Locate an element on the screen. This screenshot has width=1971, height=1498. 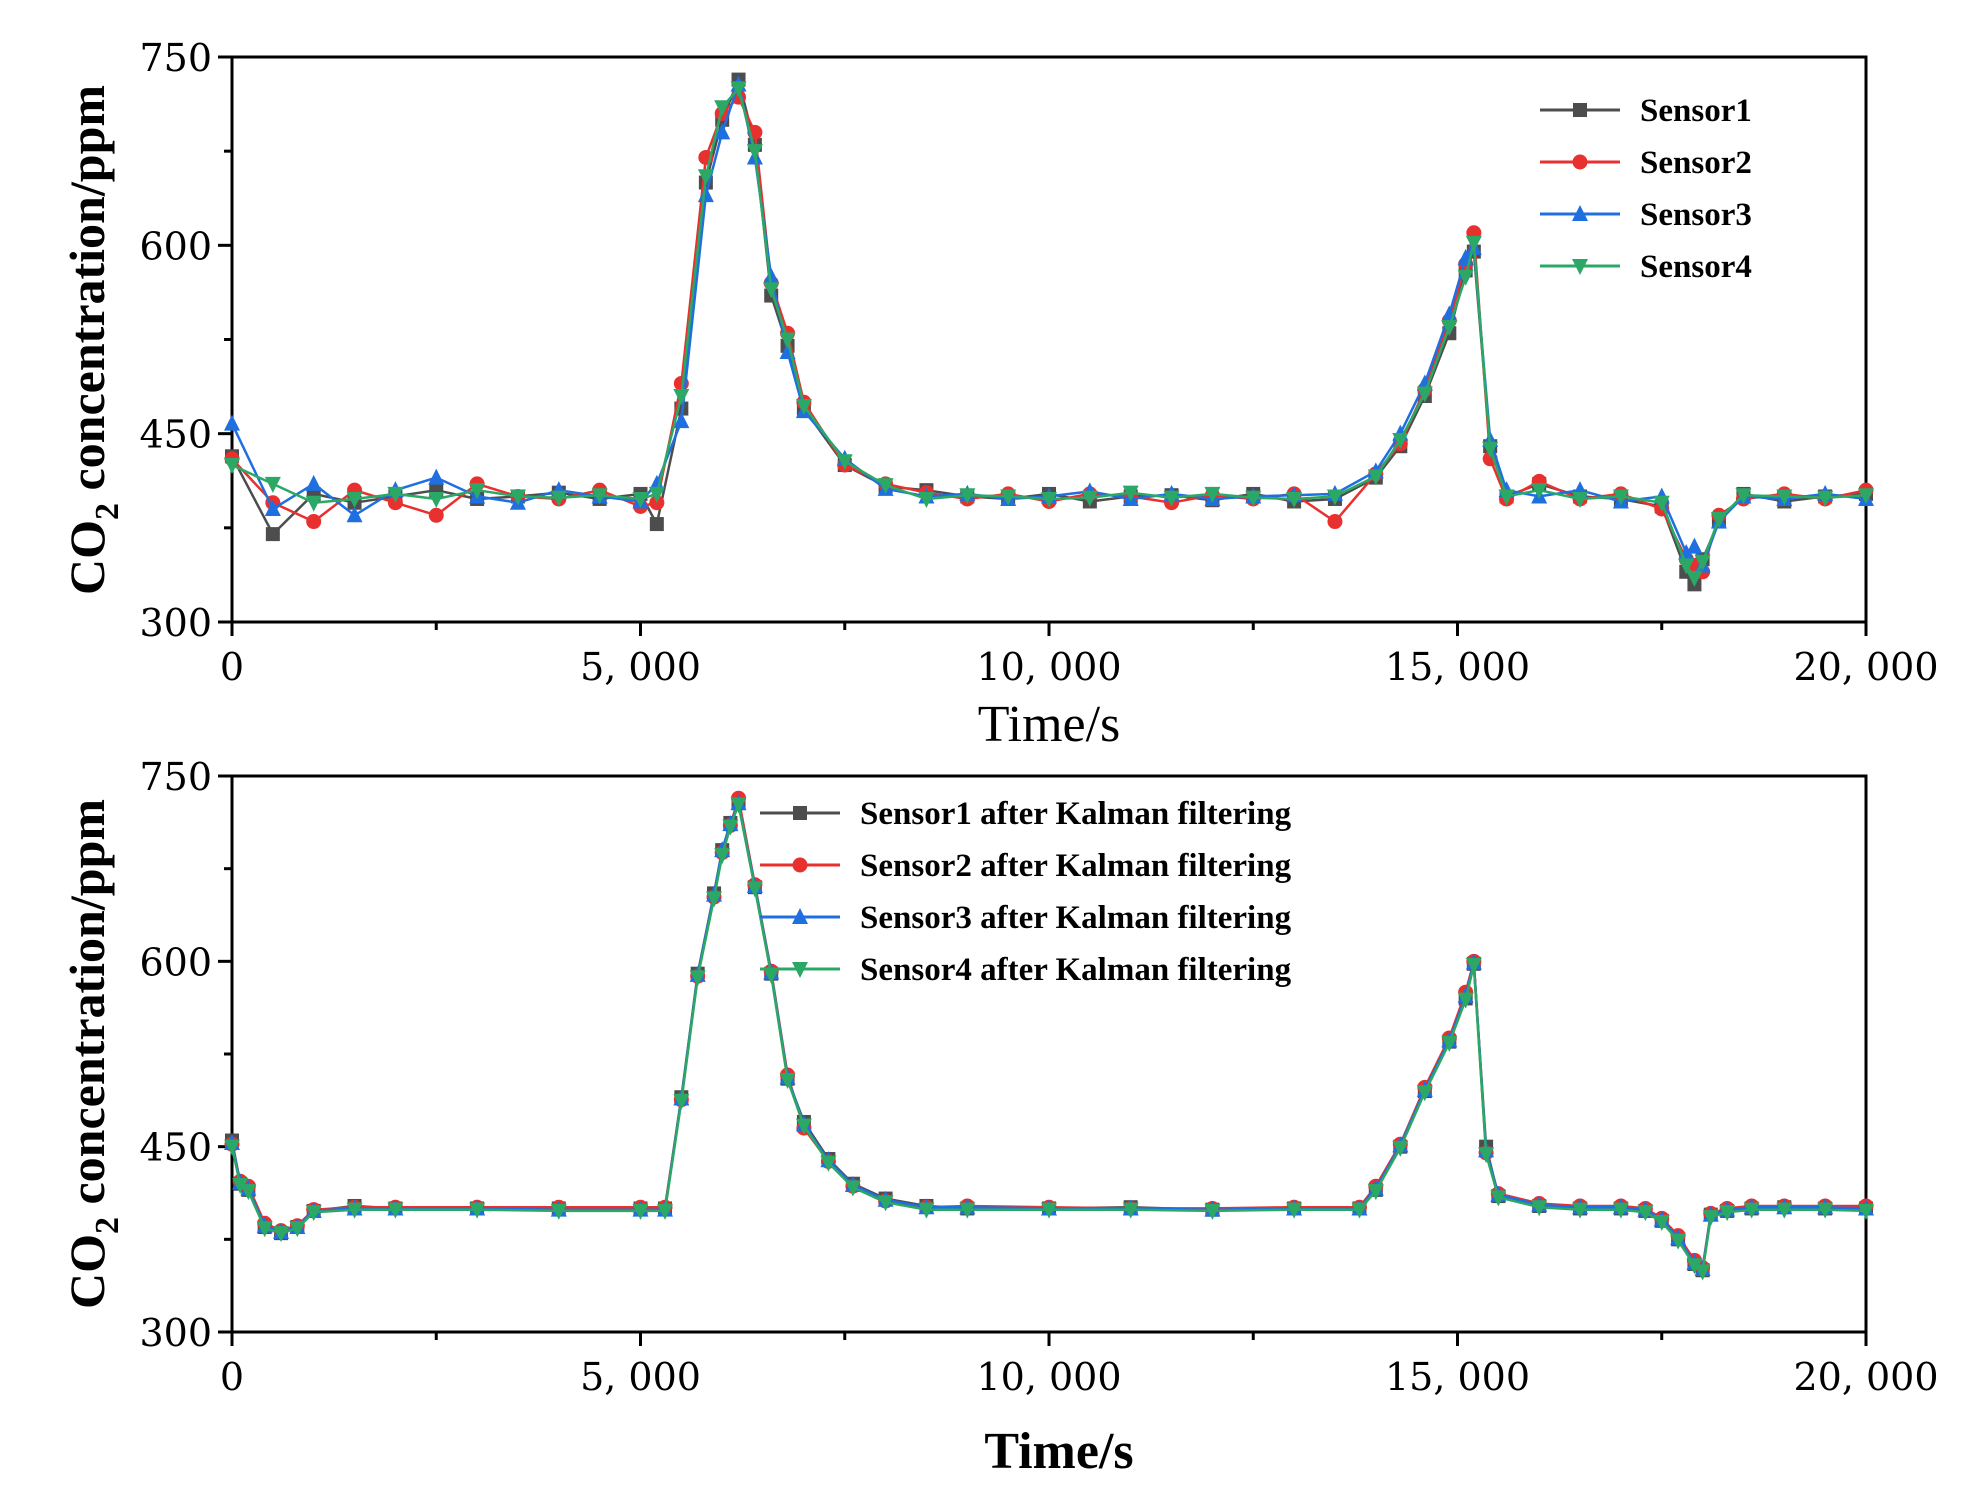
x-axis-title-bottom: Time/s is located at coordinates (1058, 1451).